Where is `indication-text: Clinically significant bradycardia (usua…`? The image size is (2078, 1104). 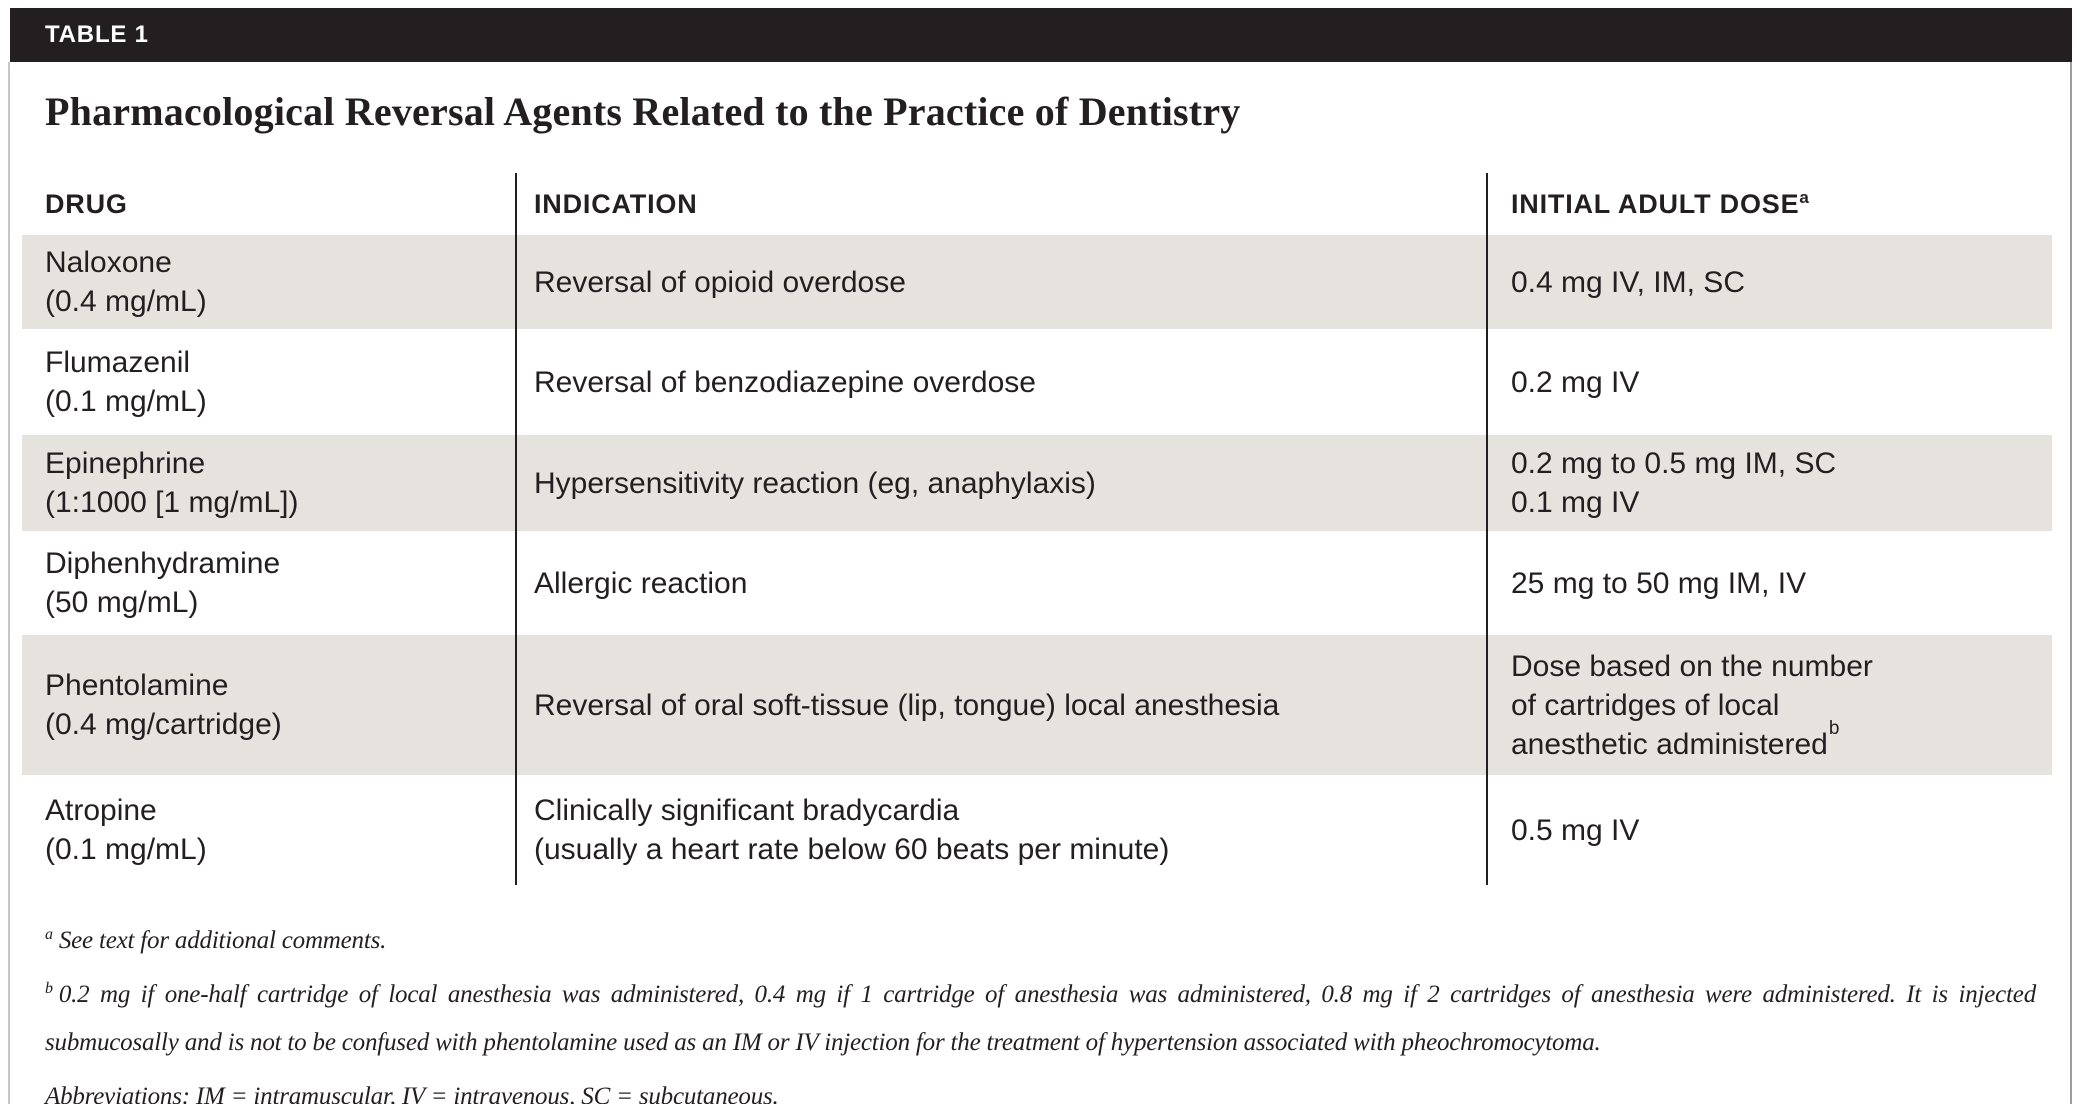
indication-text: Clinically significant bradycardia (usua… is located at coordinates (852, 830).